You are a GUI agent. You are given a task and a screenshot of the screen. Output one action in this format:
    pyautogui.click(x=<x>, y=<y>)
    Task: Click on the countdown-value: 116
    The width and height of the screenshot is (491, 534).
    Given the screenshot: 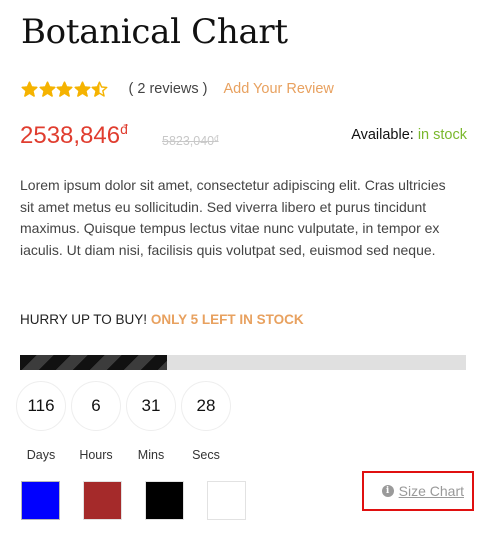 What is the action you would take?
    pyautogui.click(x=41, y=406)
    